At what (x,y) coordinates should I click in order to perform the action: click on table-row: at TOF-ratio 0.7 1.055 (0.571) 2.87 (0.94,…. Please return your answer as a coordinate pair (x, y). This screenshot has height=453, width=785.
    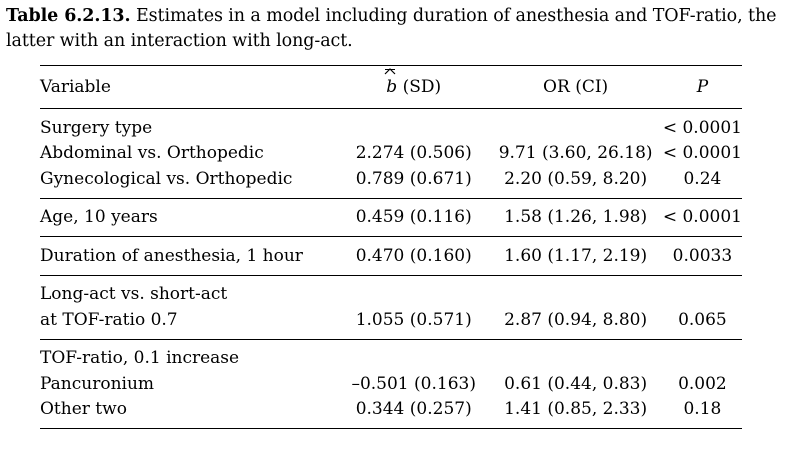
    Looking at the image, I should click on (391, 323).